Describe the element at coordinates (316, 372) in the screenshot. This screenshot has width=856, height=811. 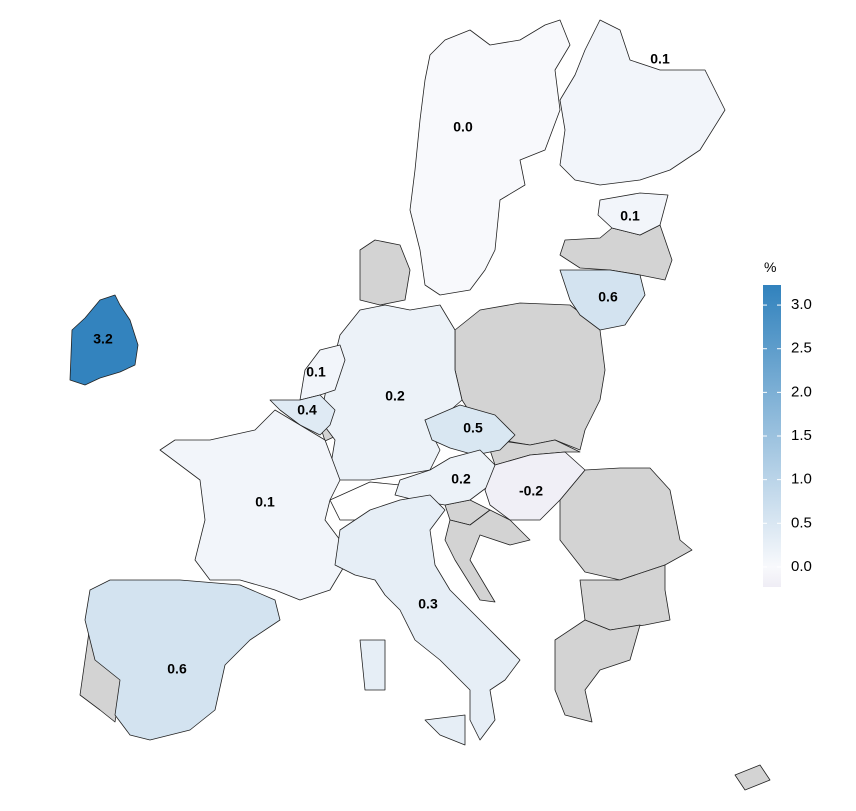
I see `value-label-netherlands: 0.1` at that location.